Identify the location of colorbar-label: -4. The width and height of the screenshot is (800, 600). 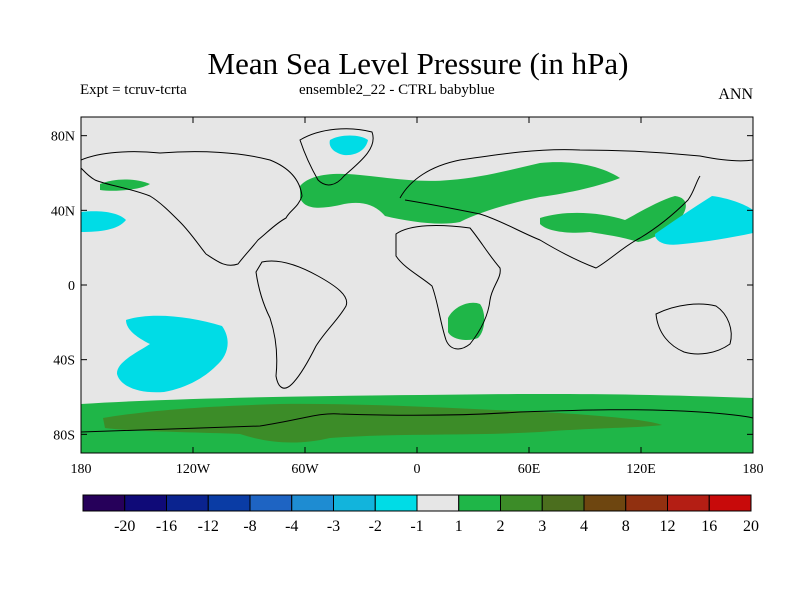
(291, 526).